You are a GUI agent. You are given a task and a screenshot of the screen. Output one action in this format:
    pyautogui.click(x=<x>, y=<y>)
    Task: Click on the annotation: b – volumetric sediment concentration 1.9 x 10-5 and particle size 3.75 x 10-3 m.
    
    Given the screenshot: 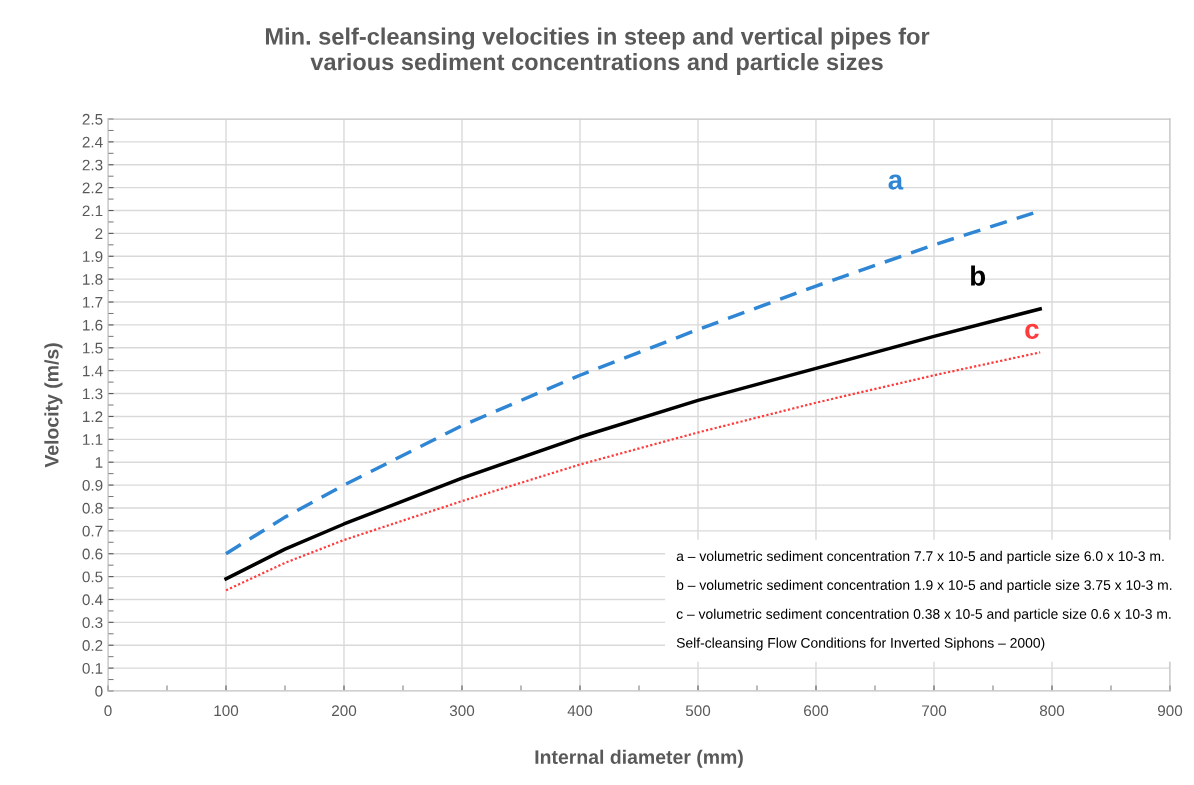 What is the action you would take?
    pyautogui.click(x=924, y=586)
    